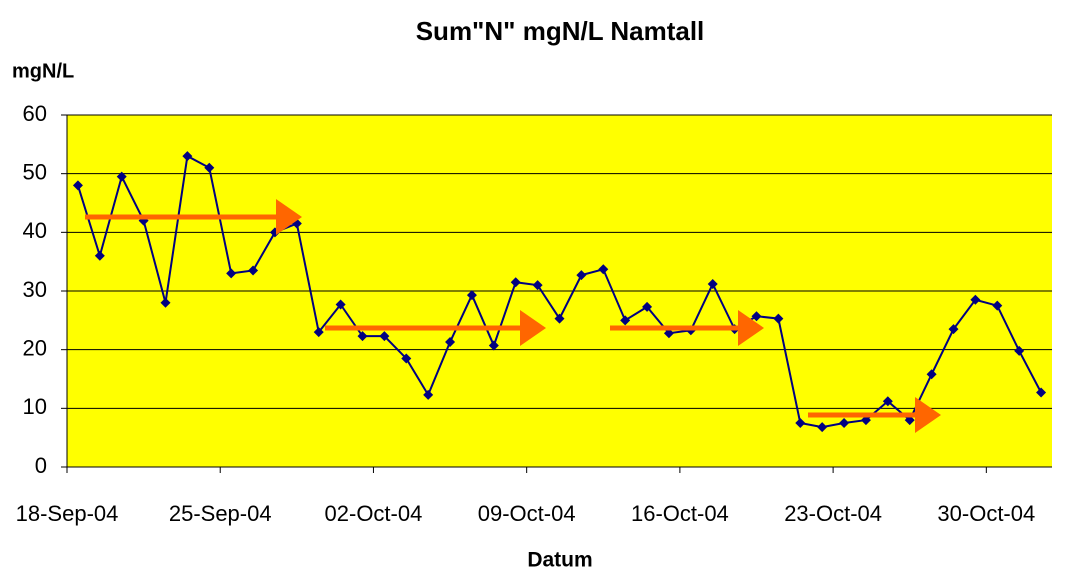 The height and width of the screenshot is (575, 1068). I want to click on x-tick-label: 18-Sep-04, so click(67, 513).